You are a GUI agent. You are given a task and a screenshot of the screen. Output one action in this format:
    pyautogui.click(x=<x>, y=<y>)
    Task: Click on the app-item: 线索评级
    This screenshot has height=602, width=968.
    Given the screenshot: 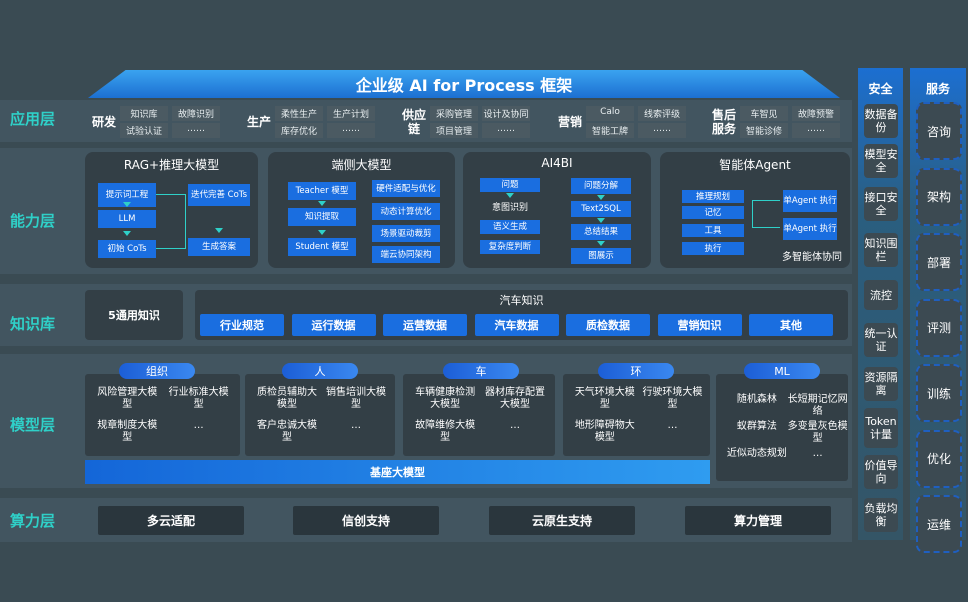 What is the action you would take?
    pyautogui.click(x=662, y=113)
    